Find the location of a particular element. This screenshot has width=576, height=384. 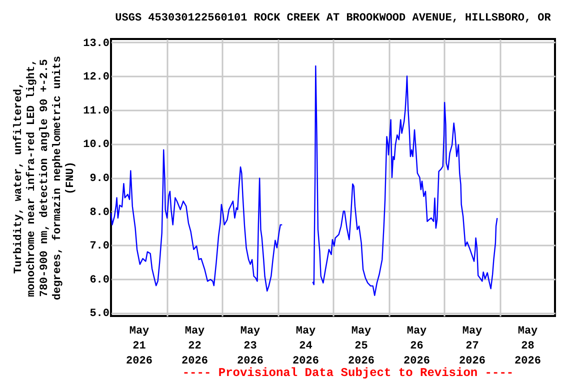

x-tick-label: May 21 2026 is located at coordinates (139, 347).